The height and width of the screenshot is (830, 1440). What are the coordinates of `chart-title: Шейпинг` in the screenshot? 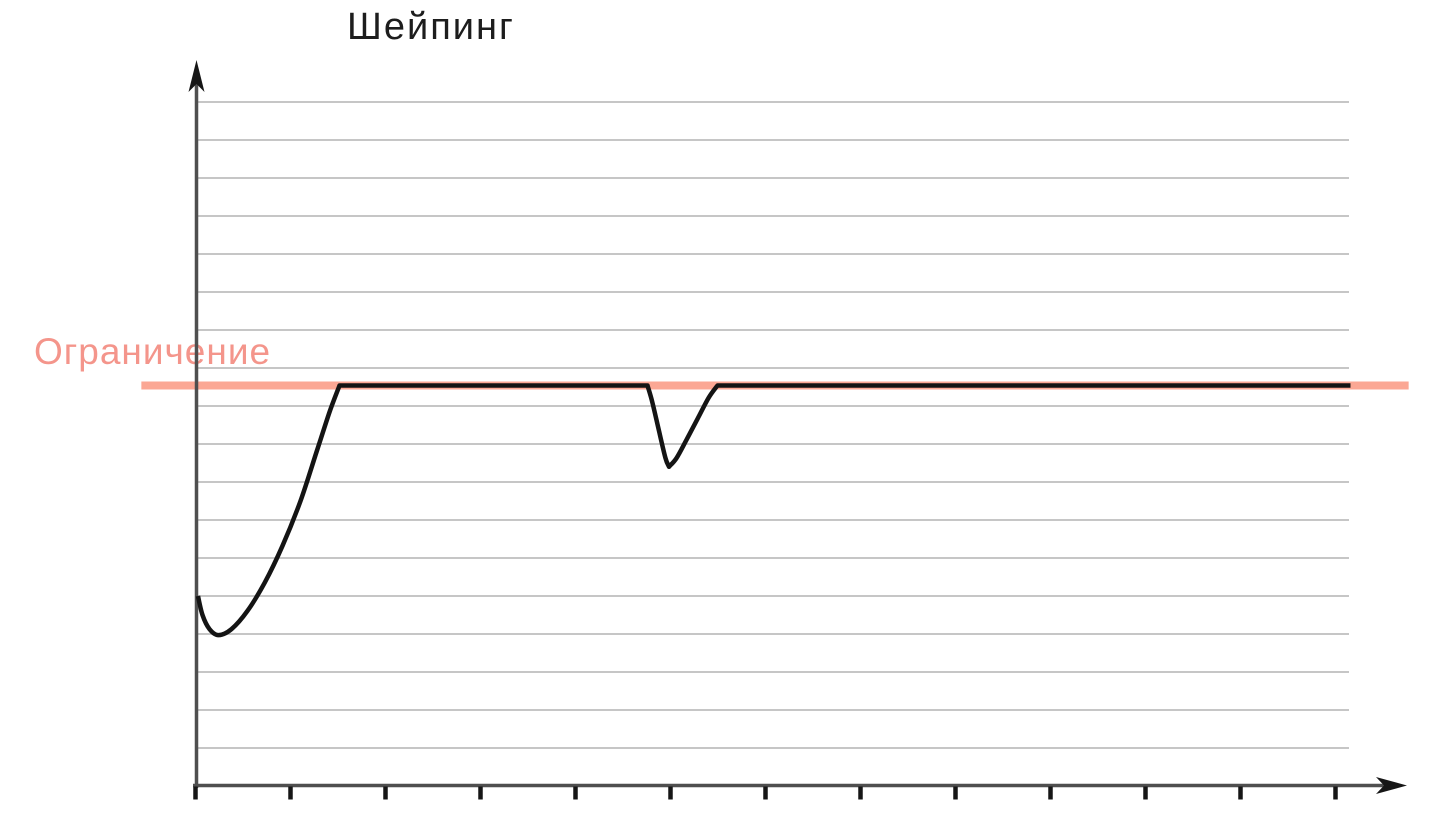 It's located at (431, 27).